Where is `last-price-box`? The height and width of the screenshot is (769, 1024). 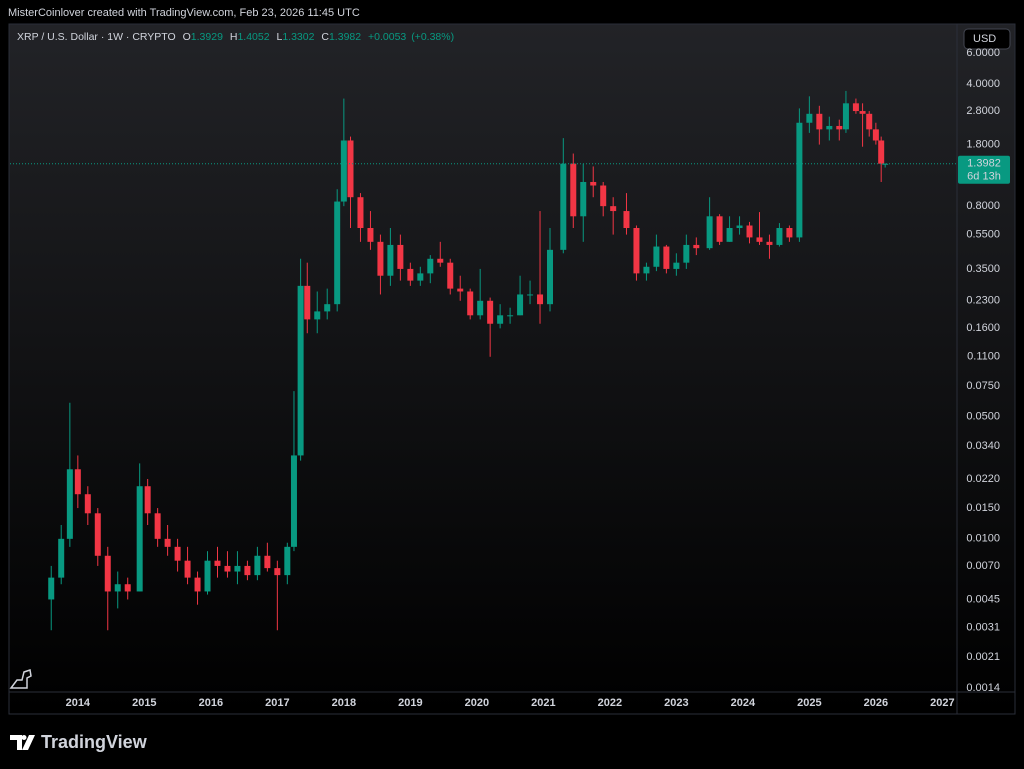 last-price-box is located at coordinates (984, 169).